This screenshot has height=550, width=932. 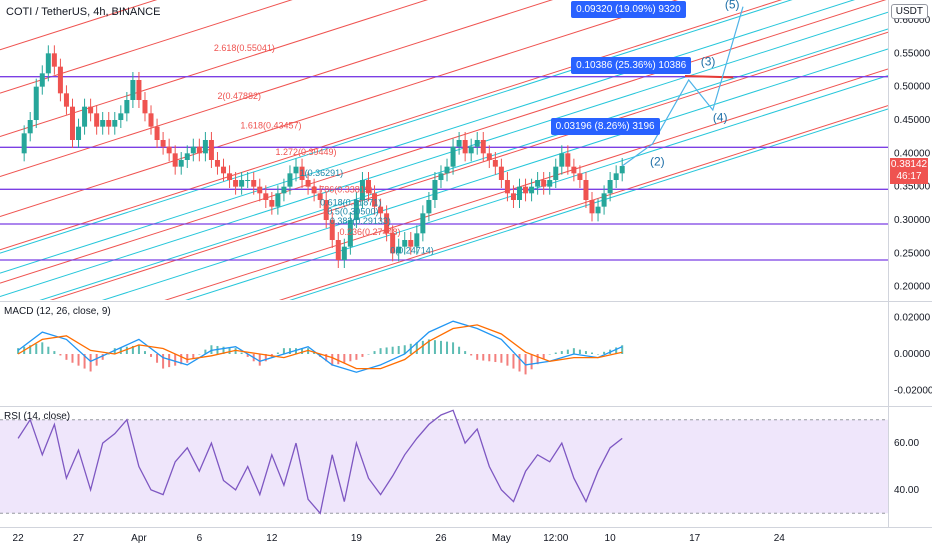 What do you see at coordinates (605, 126) in the screenshot?
I see `measure-callout: 0.03196 (8.26%) 3196` at bounding box center [605, 126].